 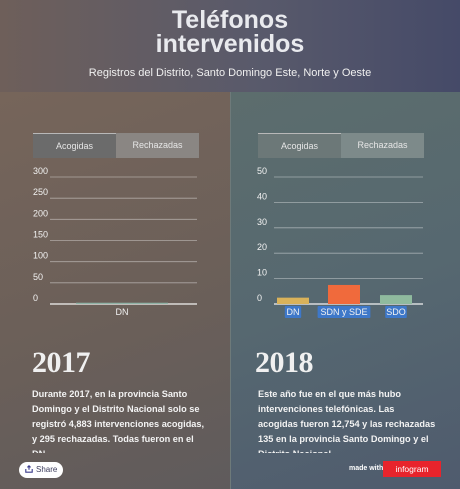 I want to click on y-tick-label: 30, so click(x=262, y=222).